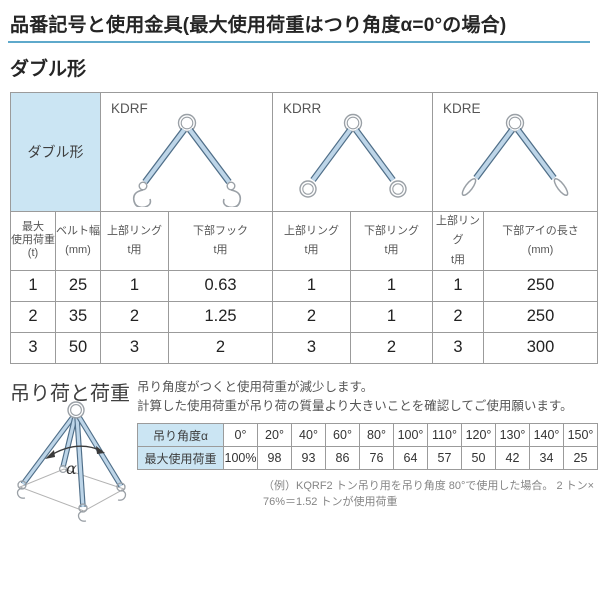 The image size is (600, 600). Describe the element at coordinates (342, 435) in the screenshot. I see `angle-value: 60°` at that location.